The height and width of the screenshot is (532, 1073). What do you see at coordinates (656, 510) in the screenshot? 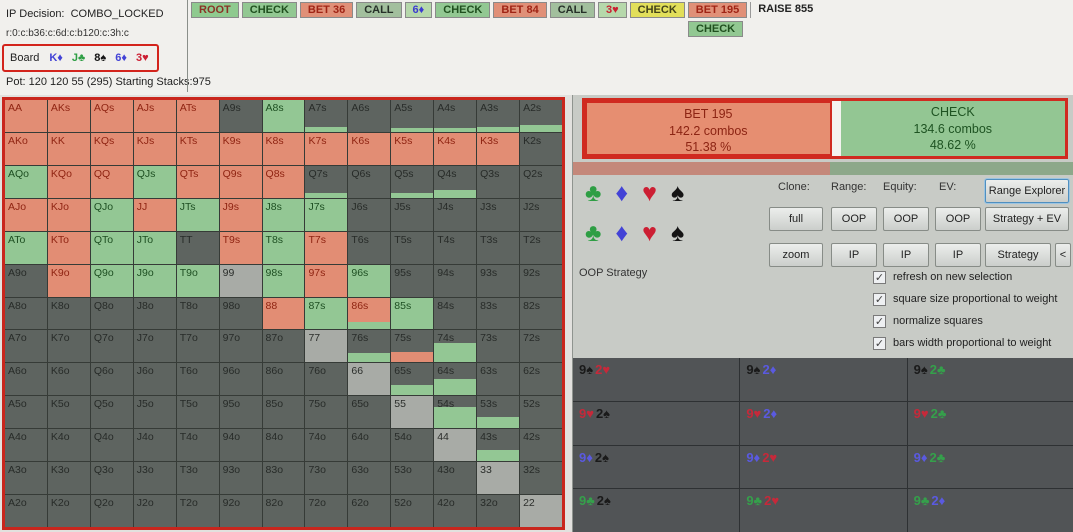
I see `combo-cell-9c2s: 9♣ 2♠` at bounding box center [656, 510].